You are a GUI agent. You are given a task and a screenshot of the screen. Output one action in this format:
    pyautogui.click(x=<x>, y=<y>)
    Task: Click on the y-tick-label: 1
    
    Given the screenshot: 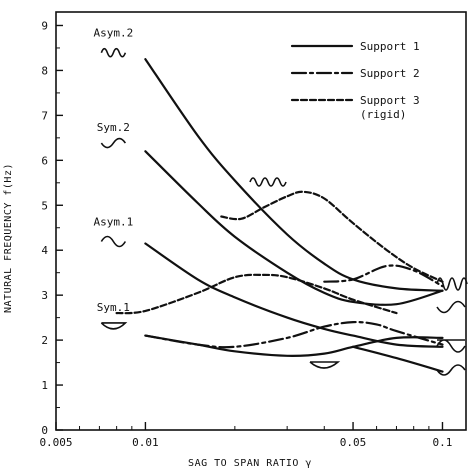 What is the action you would take?
    pyautogui.click(x=44, y=385)
    